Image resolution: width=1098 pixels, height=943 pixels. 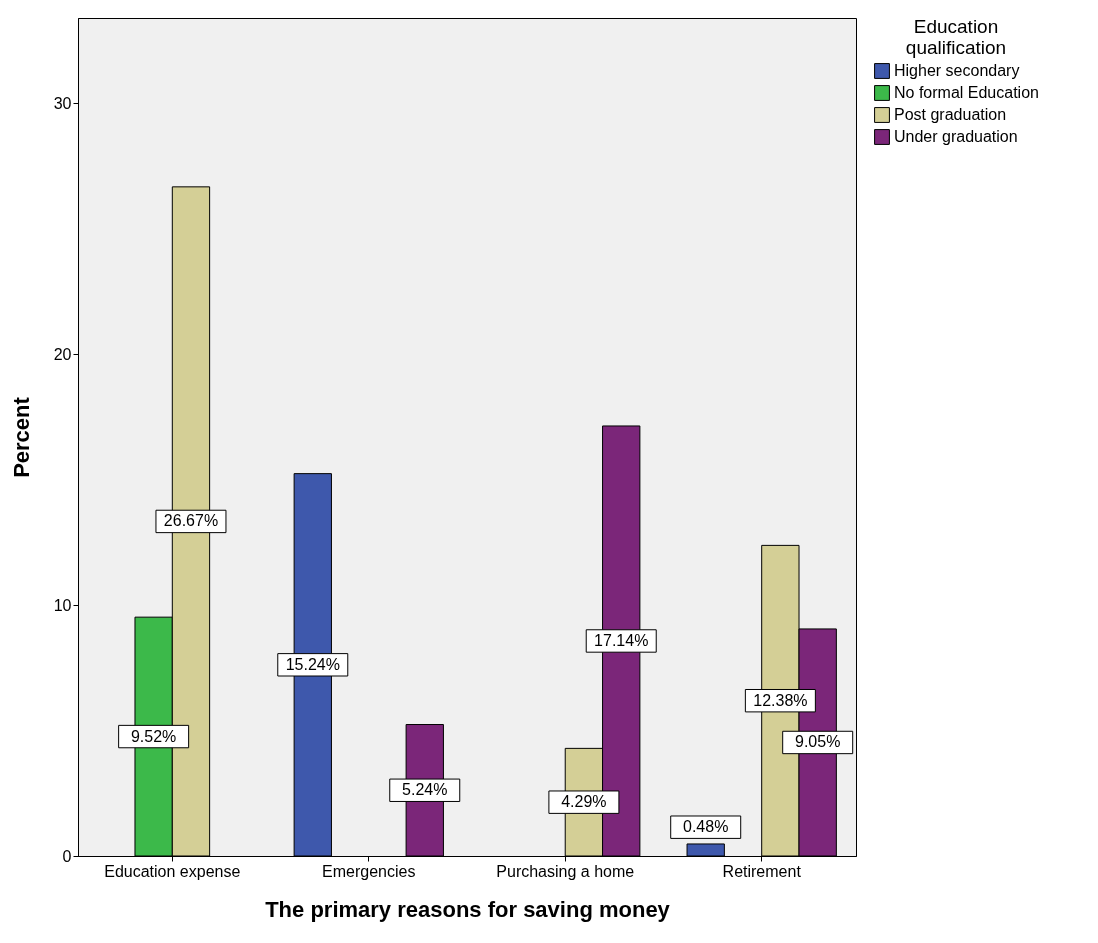 I want to click on x-tick-label: Education expense, so click(x=172, y=871).